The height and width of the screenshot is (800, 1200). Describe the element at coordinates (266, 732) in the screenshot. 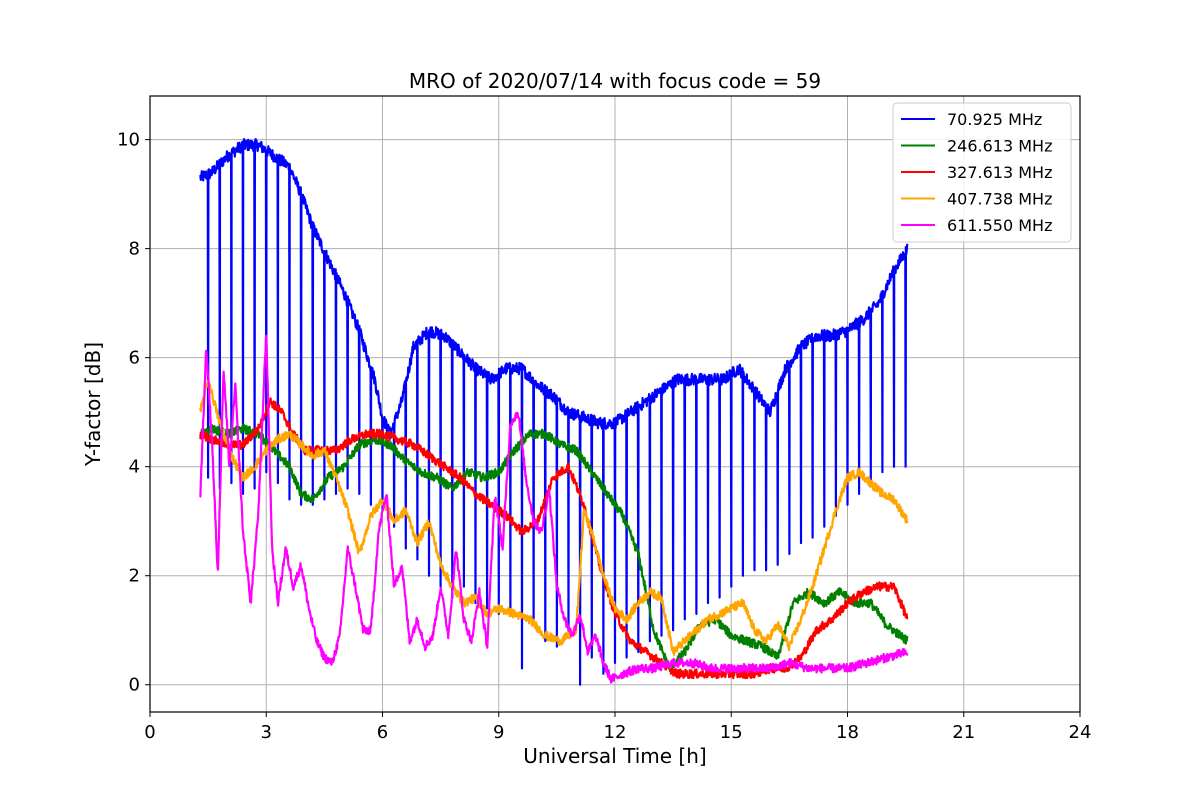

I see `x-tick-label: 3` at that location.